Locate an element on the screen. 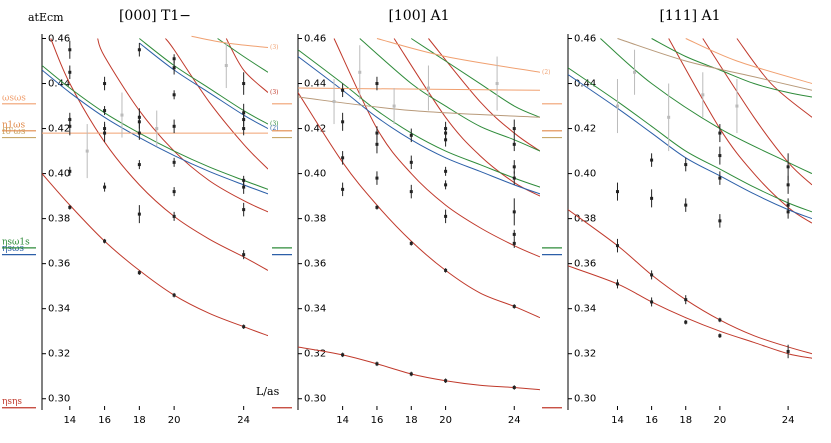 The height and width of the screenshot is (443, 831). curve-label: (3) is located at coordinates (274, 124).